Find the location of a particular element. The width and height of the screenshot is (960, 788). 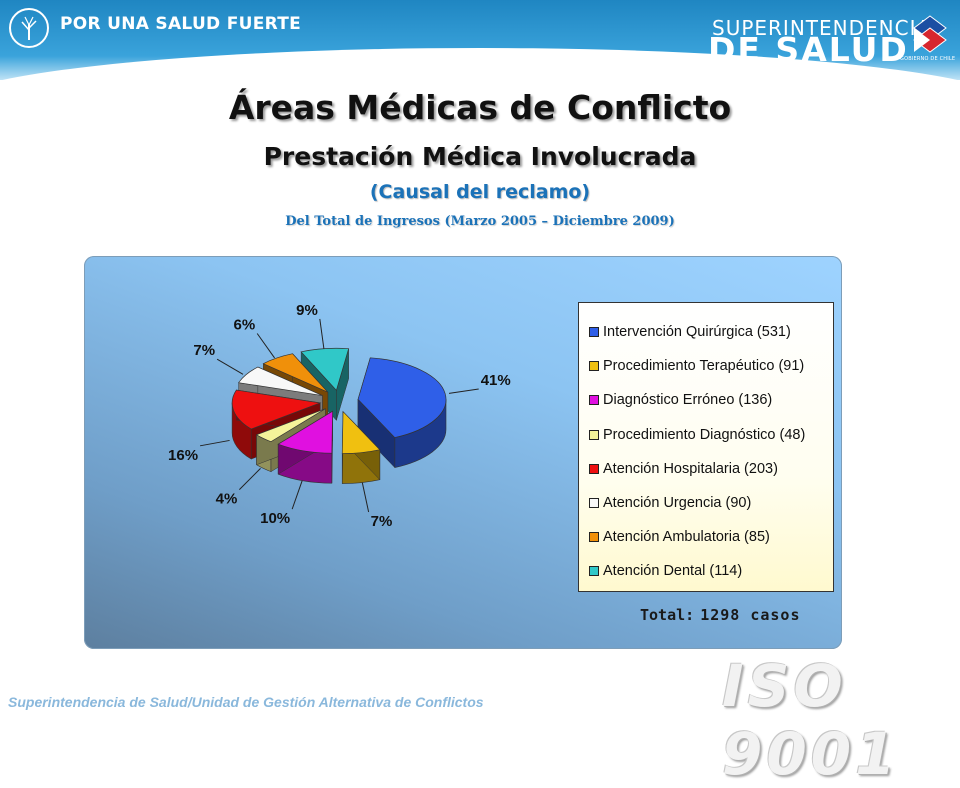

legend-item: Procedimiento Terapéutico (91) is located at coordinates (711, 366).